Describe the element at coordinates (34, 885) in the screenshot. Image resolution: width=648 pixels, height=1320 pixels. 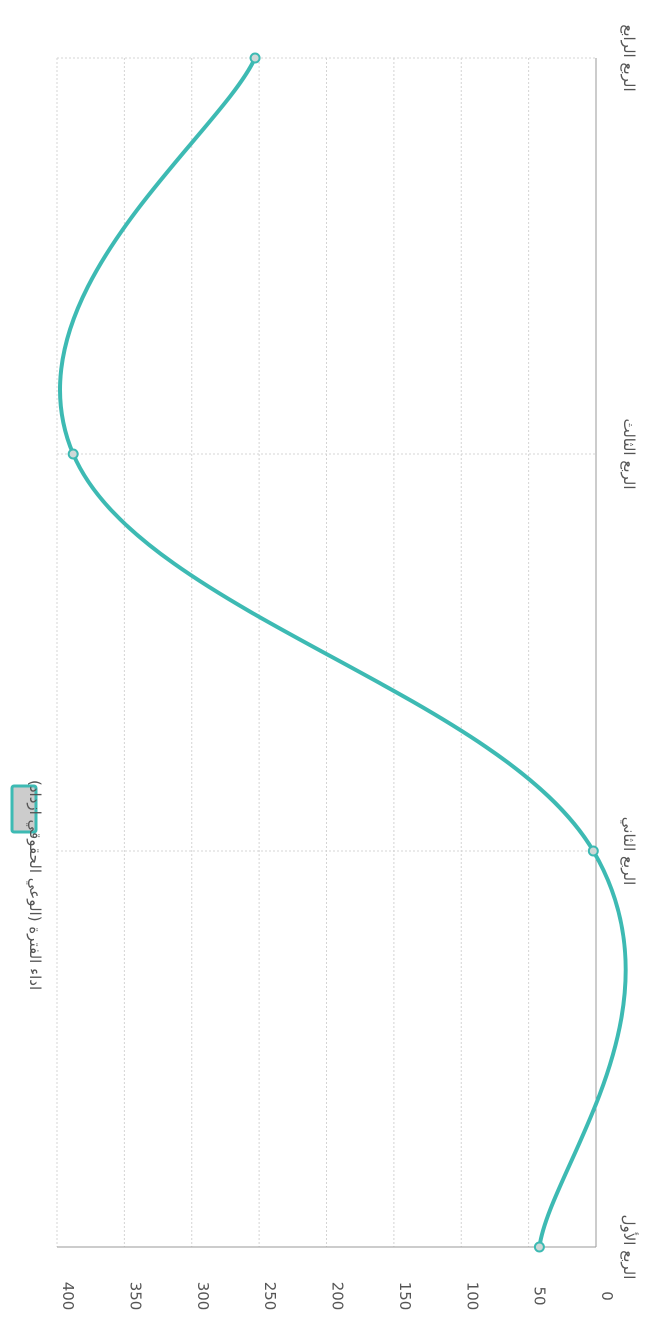
I see `legend-label: اداء الفترة (الوعي الحقوقي ازداد)` at that location.